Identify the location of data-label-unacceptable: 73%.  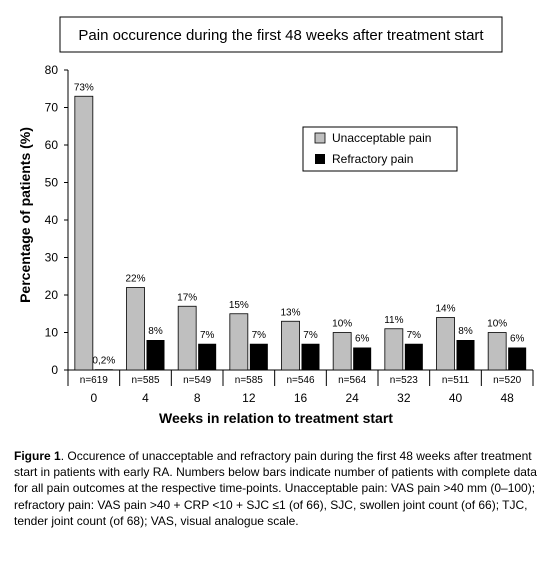
(84, 87).